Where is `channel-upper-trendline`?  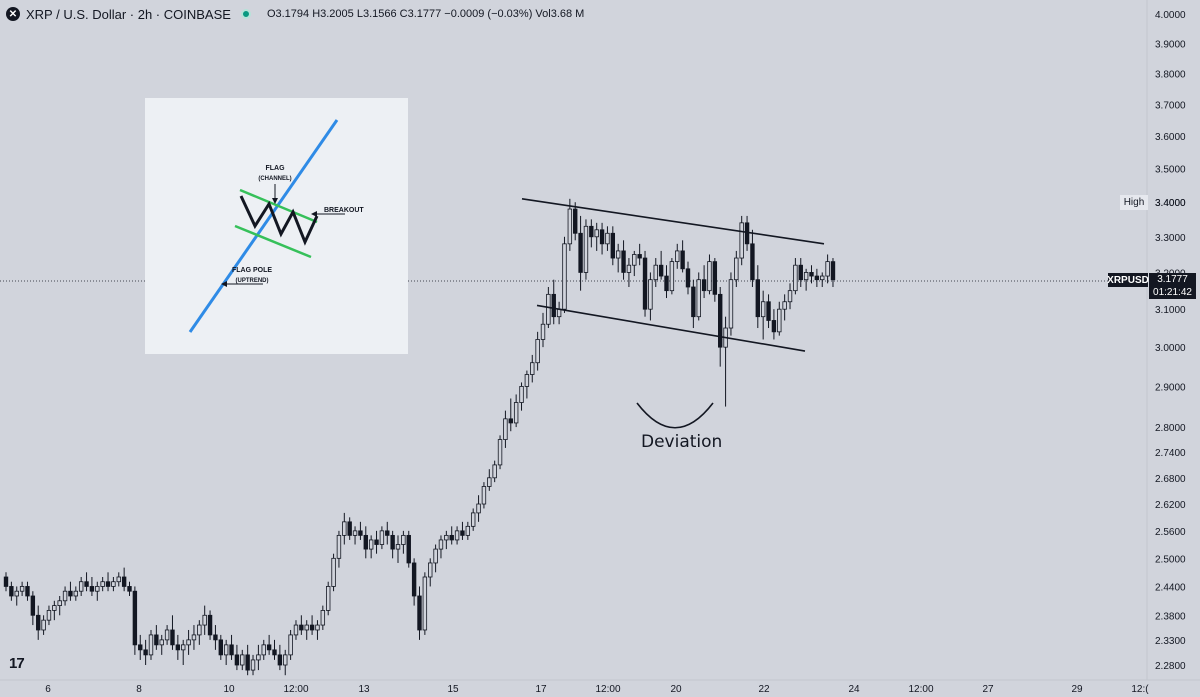 channel-upper-trendline is located at coordinates (673, 221).